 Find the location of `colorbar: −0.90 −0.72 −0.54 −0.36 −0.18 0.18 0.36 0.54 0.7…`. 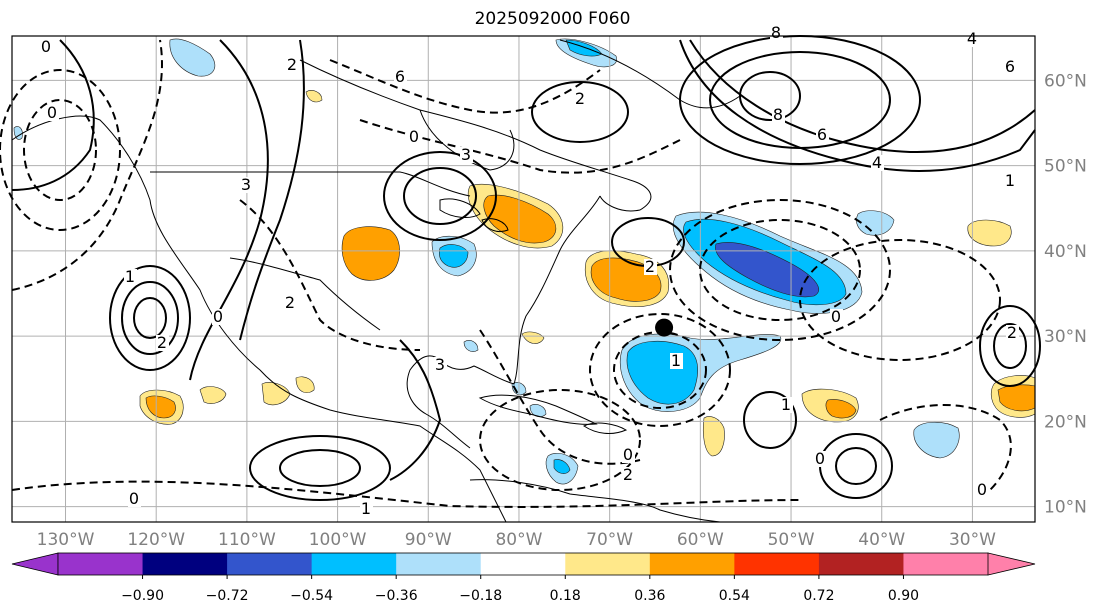

colorbar: −0.90 −0.72 −0.54 −0.36 −0.18 0.18 0.36 0.54 0.7… is located at coordinates (523, 578).